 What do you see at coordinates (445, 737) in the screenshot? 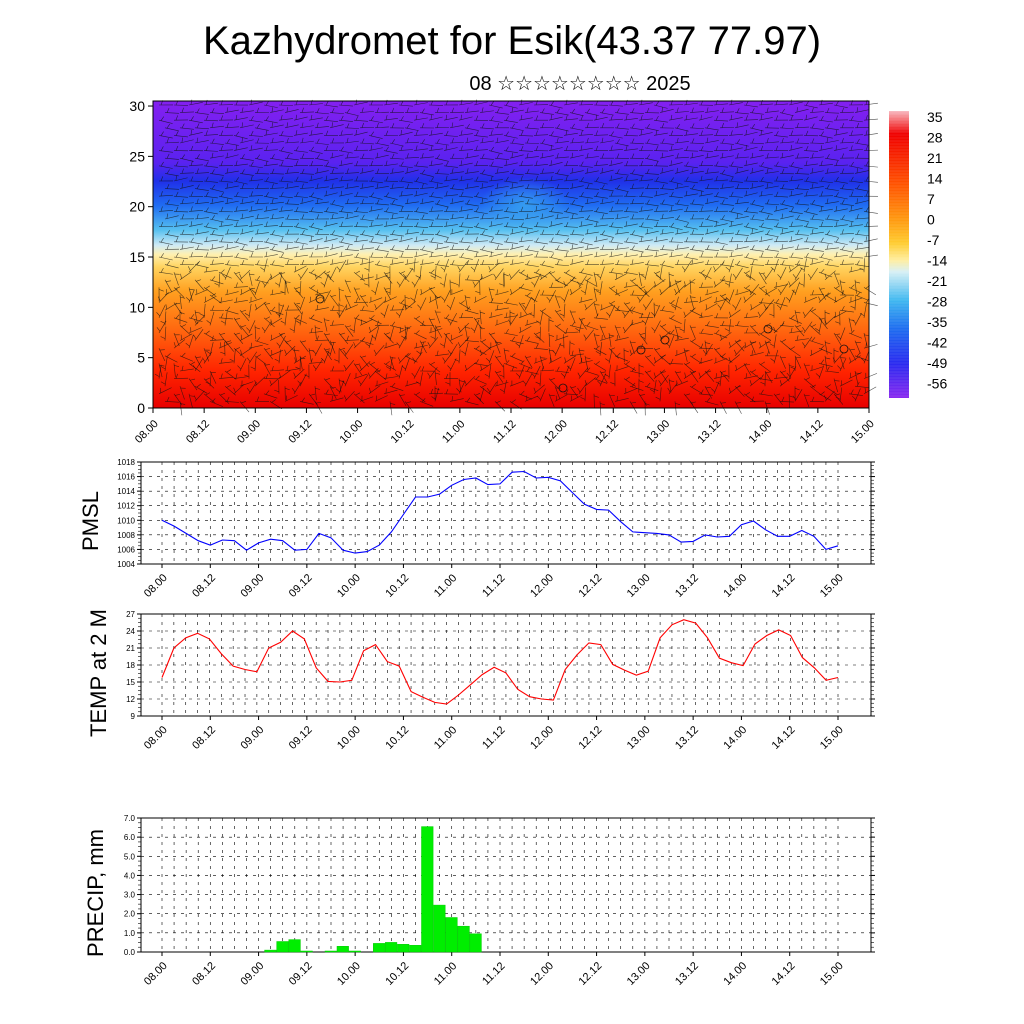
I see `temp-x-tick-label: 11.00` at bounding box center [445, 737].